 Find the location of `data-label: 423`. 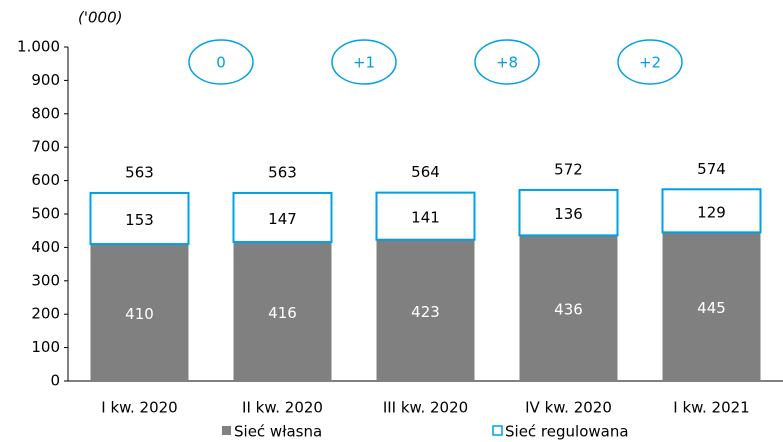

data-label: 423 is located at coordinates (425, 312).